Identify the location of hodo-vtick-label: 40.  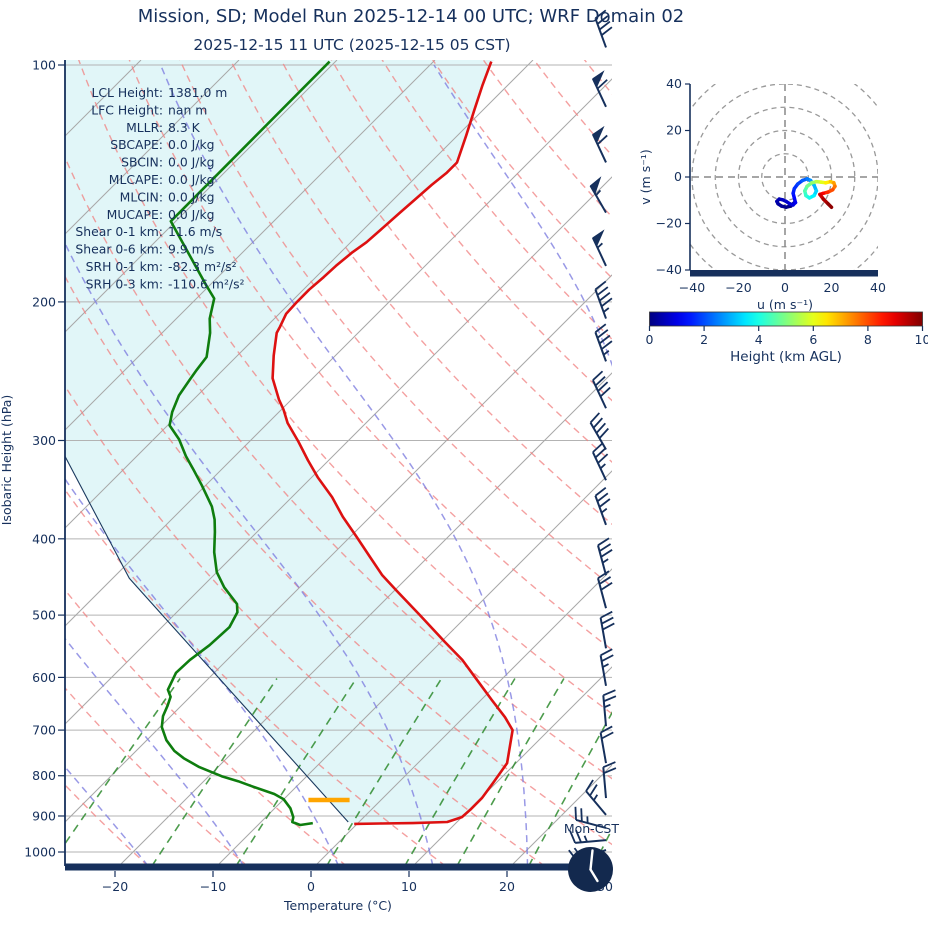
(674, 83).